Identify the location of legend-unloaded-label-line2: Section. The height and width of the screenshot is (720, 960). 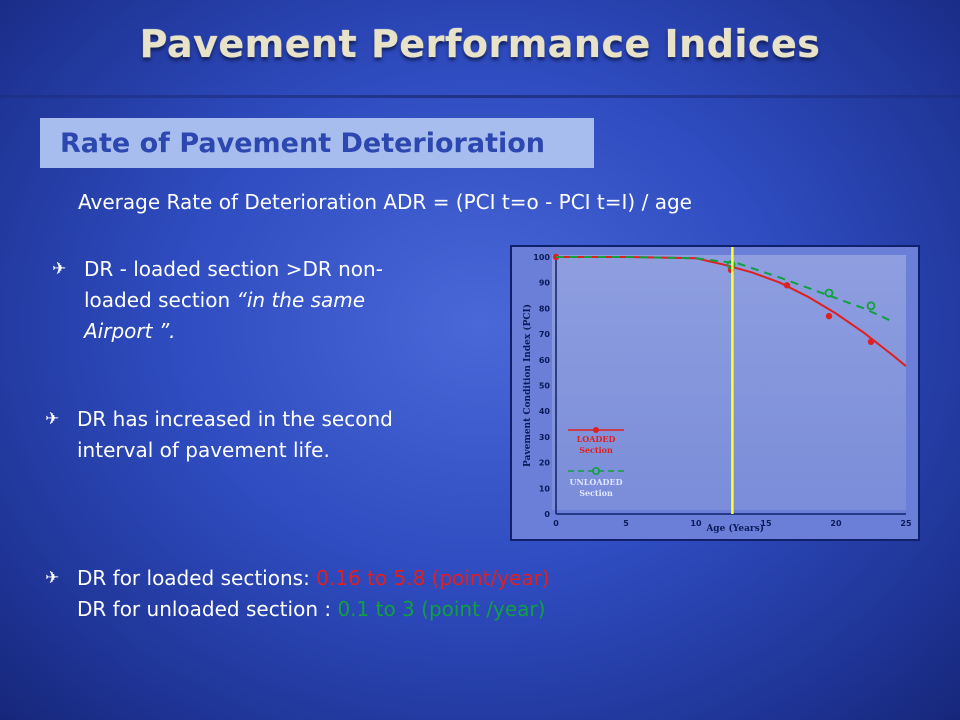
(596, 493).